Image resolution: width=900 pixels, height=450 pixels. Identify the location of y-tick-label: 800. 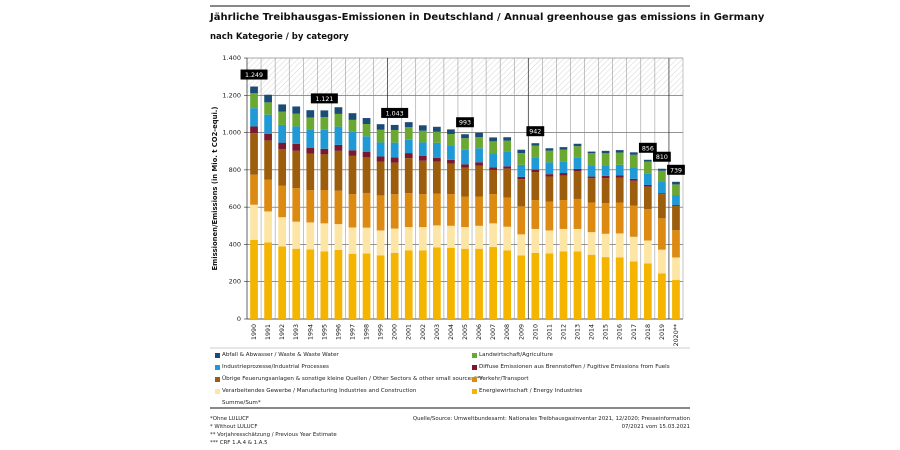
(235, 170).